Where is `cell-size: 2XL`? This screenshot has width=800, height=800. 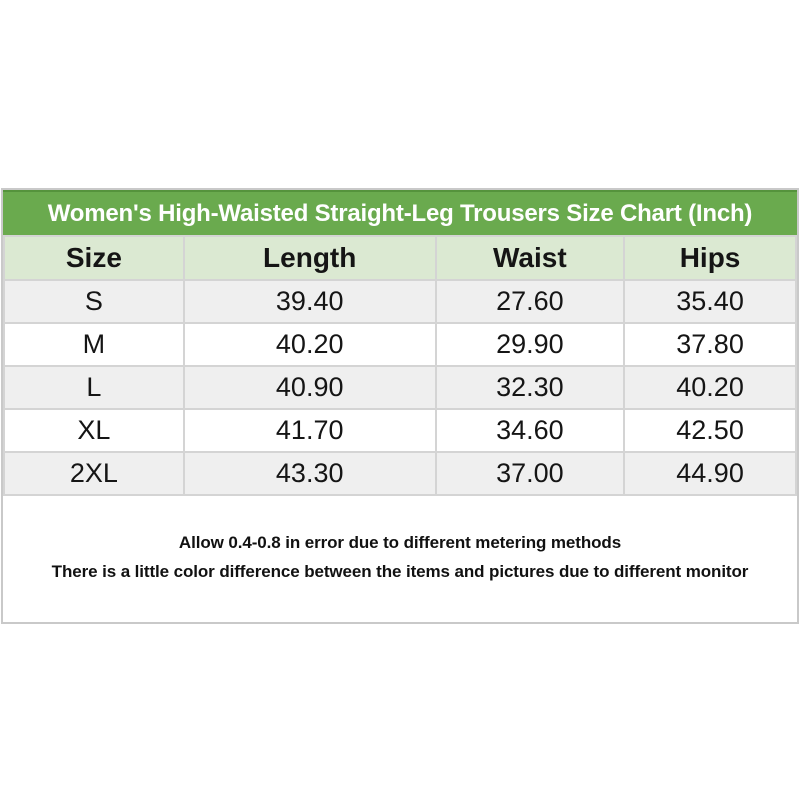
cell-size: 2XL is located at coordinates (94, 473).